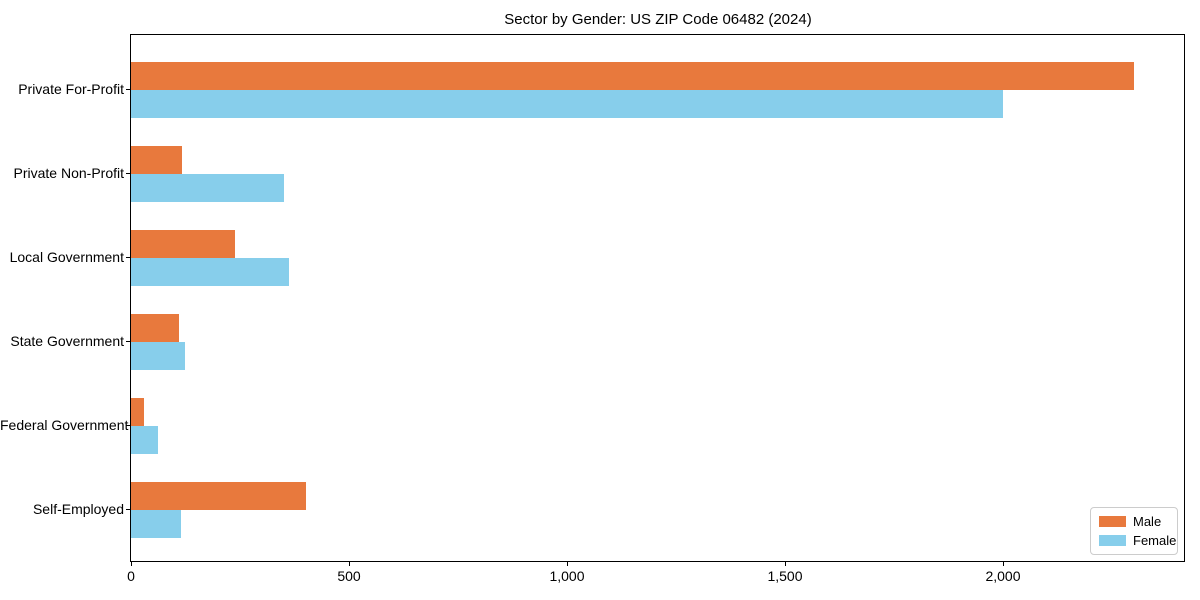 The height and width of the screenshot is (600, 1200). I want to click on y-tick-label-state-government: State Government, so click(67, 341).